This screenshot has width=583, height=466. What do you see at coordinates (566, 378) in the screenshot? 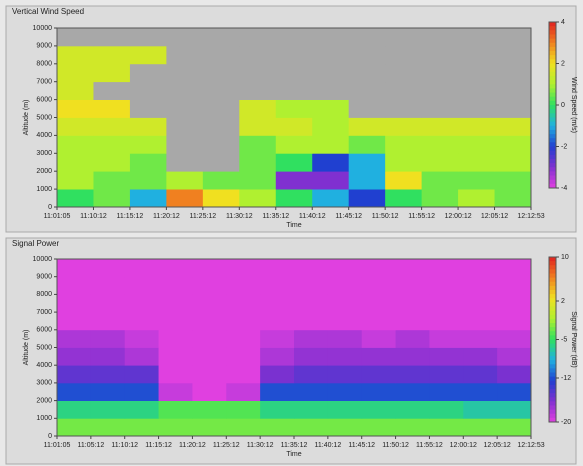
I see `colorbar-tick-label: -12` at bounding box center [566, 378].